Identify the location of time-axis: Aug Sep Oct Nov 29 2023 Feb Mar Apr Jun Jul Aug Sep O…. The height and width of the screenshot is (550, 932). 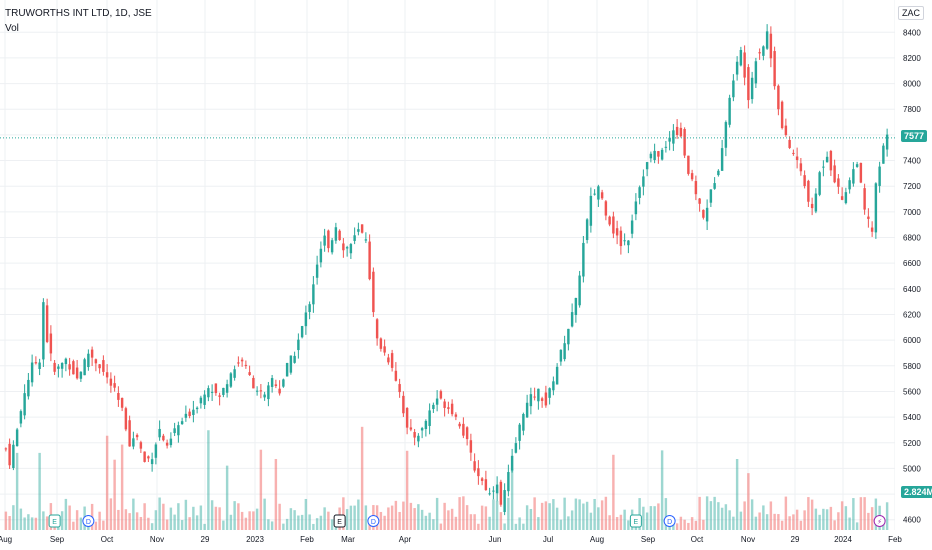
(451, 539).